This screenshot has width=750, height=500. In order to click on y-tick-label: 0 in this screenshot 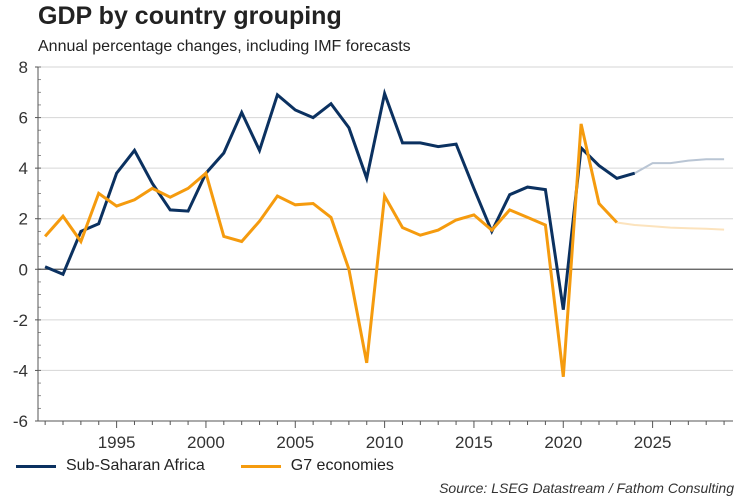, I will do `click(23, 269)`.